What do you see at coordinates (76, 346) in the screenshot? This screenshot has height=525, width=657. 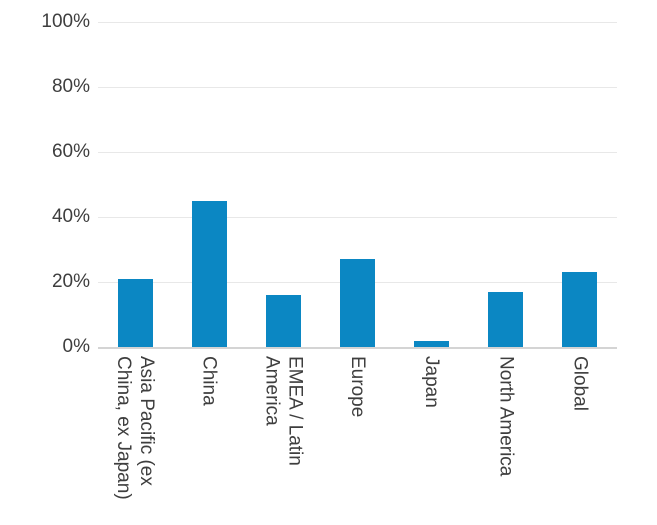 I see `y-tick-label: 0%` at bounding box center [76, 346].